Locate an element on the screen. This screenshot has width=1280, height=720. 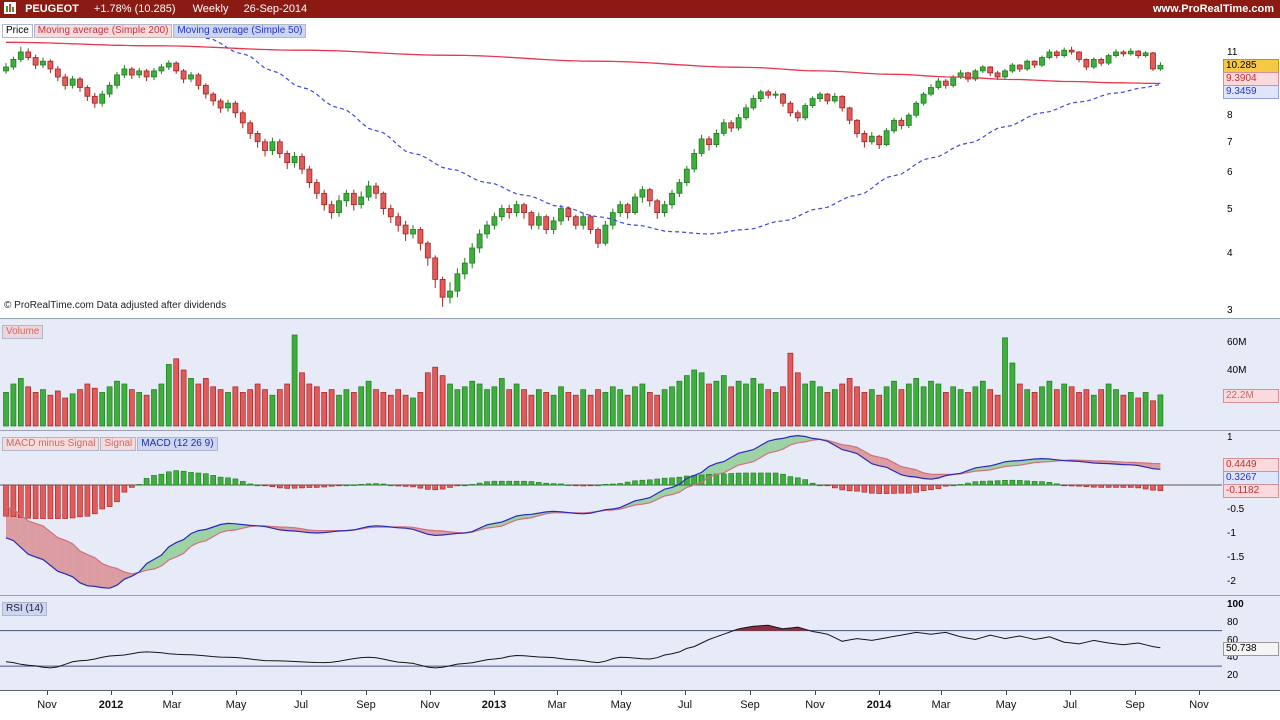
price-axis-tick: 4 is located at coordinates (1230, 253).